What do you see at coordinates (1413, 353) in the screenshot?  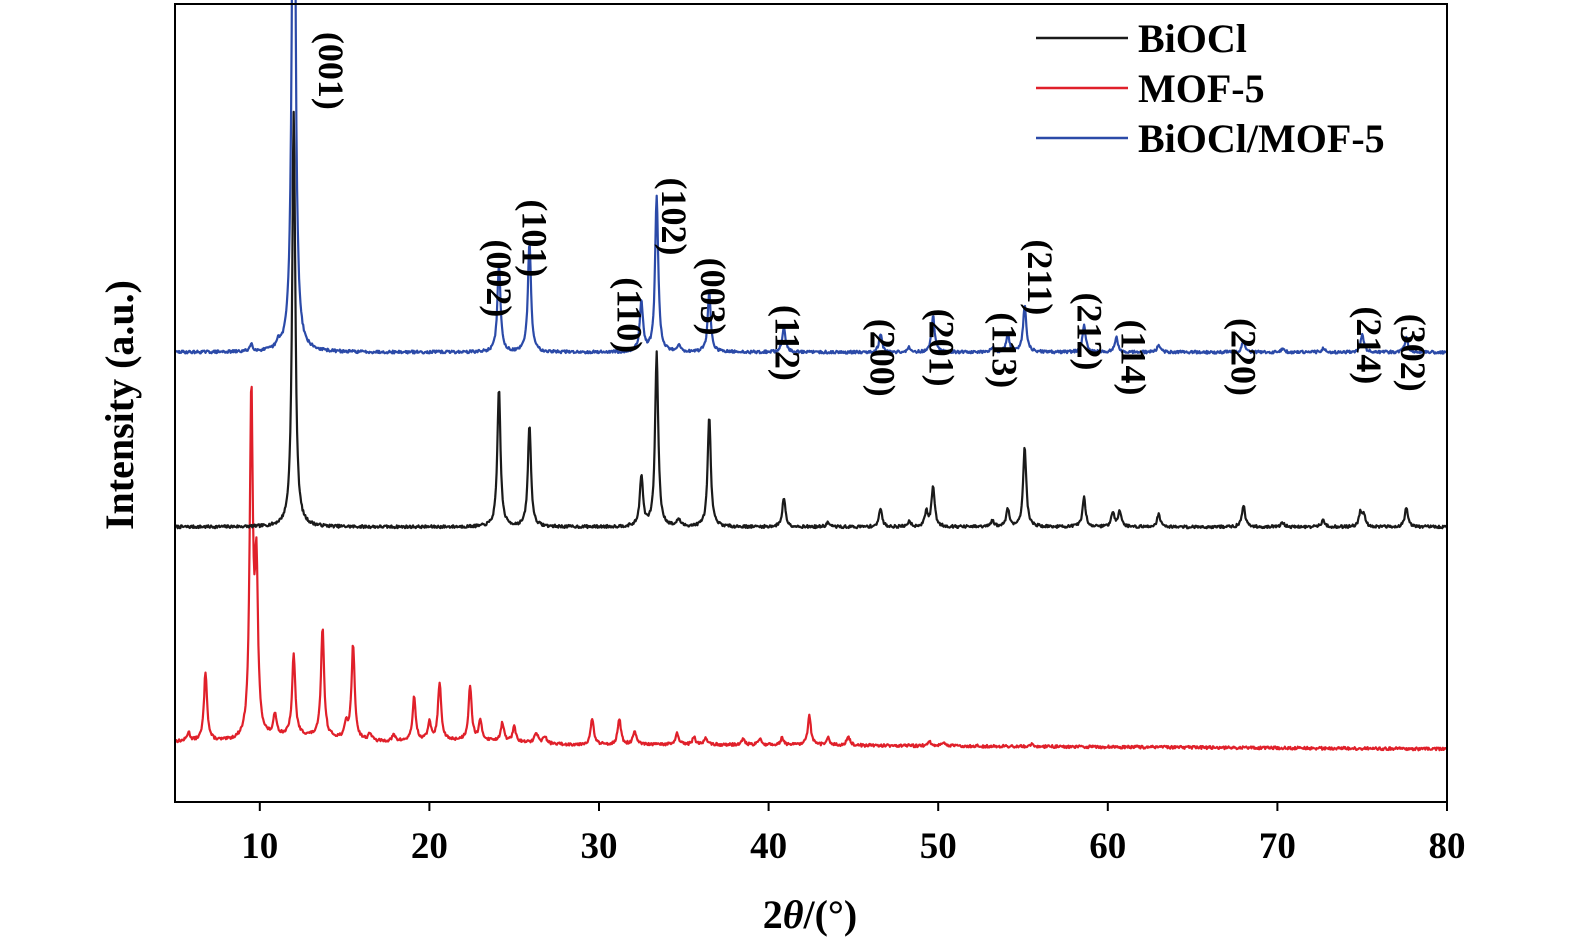 I see `peak-label: (302)` at bounding box center [1413, 353].